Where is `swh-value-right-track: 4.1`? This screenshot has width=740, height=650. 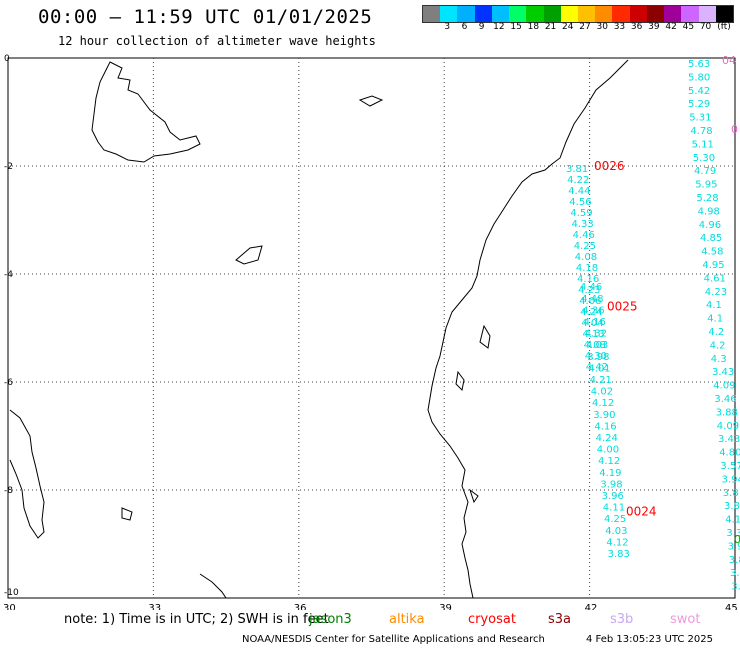
swh-value-right-track: 4.1 is located at coordinates (714, 305).